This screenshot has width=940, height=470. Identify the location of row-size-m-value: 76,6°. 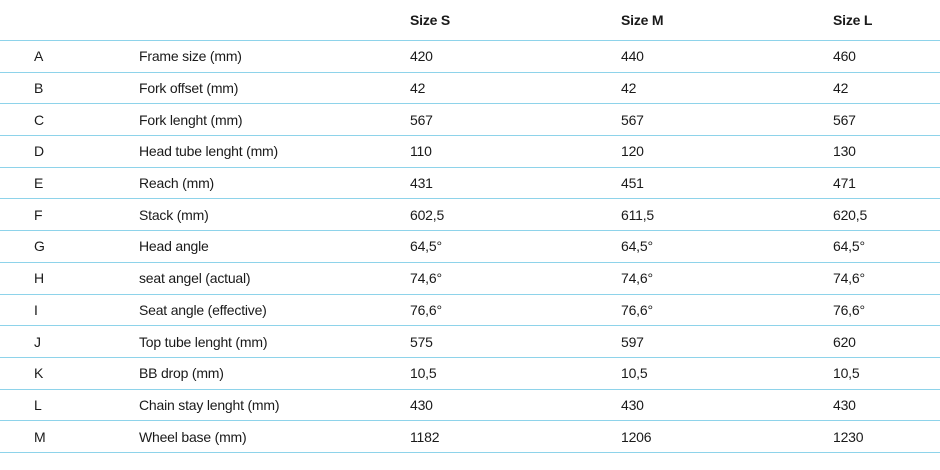
(723, 310).